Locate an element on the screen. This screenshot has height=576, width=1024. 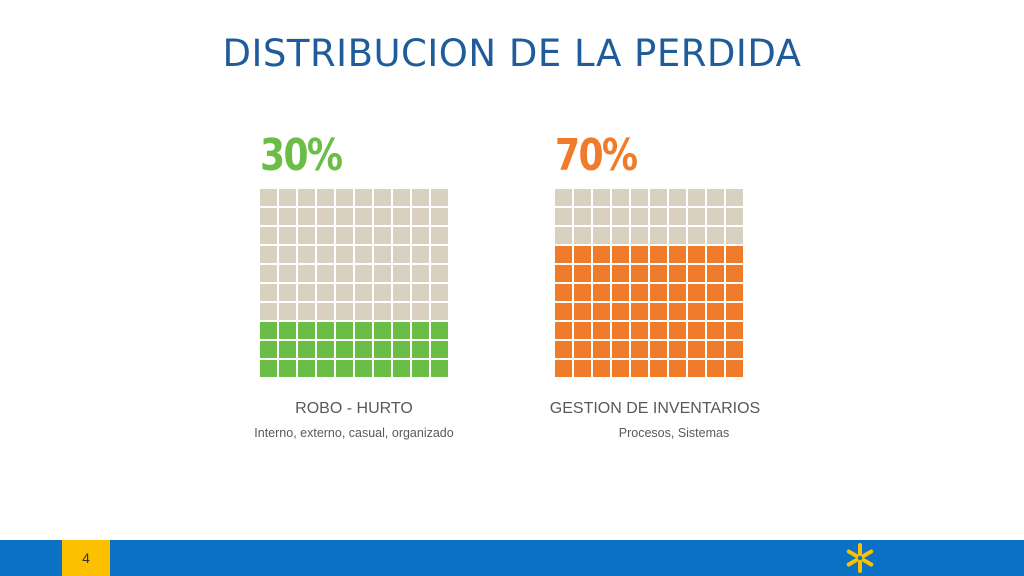
category-label-gestion: GESTION DE INVENTARIOS is located at coordinates (655, 408).